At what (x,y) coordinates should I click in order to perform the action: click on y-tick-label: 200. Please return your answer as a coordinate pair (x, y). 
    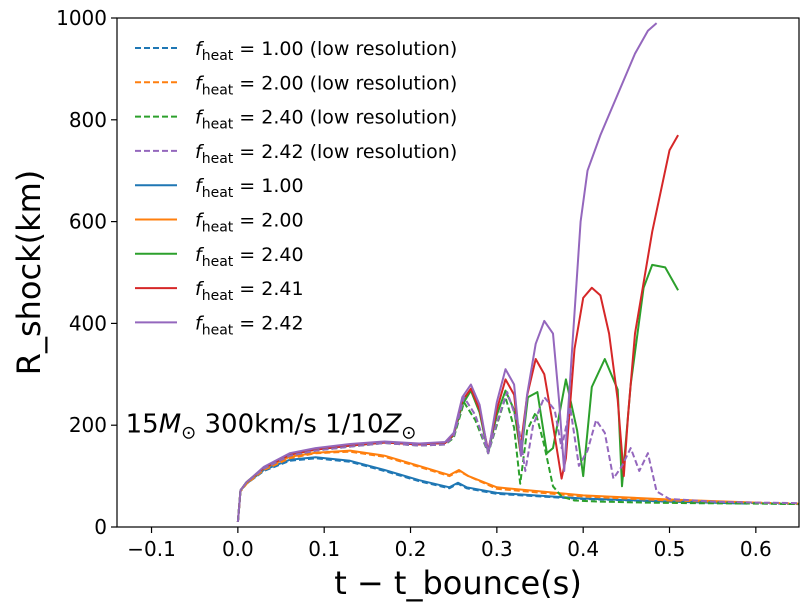
    Looking at the image, I should click on (88, 425).